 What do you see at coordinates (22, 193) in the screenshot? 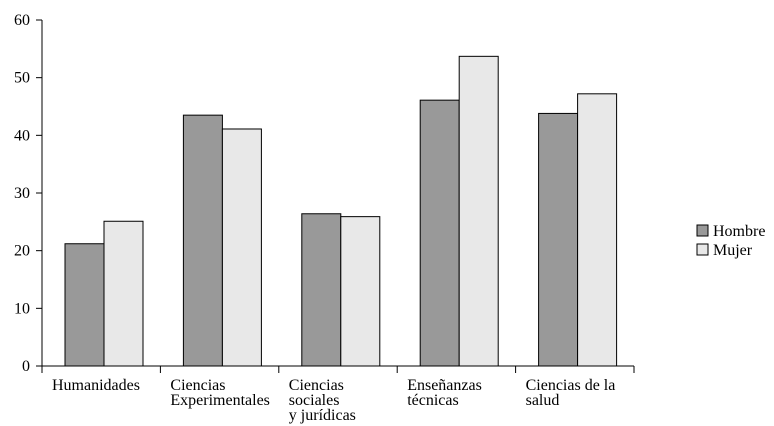
I see `y-tick-label: 30` at bounding box center [22, 193].